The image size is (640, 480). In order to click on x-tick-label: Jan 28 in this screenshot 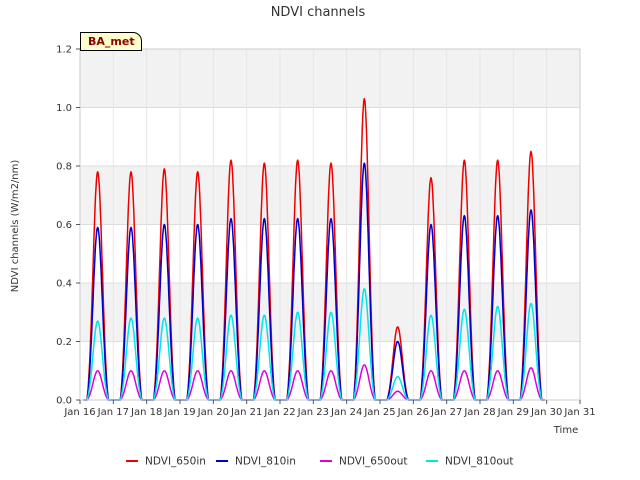, I will do `click(479, 412)`.